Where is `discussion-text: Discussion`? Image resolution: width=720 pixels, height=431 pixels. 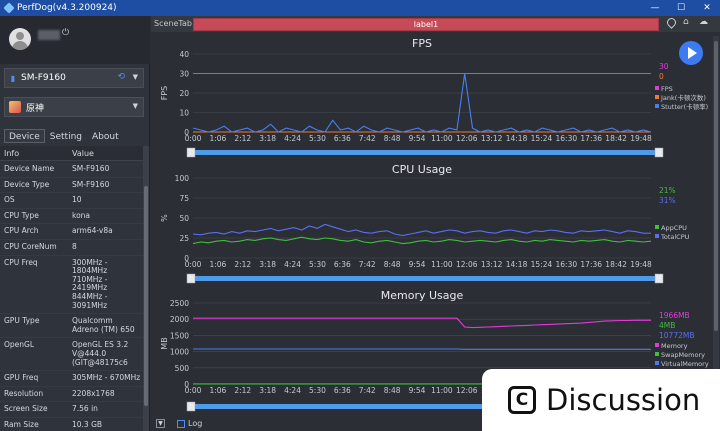 discussion-text: Discussion is located at coordinates (623, 400).